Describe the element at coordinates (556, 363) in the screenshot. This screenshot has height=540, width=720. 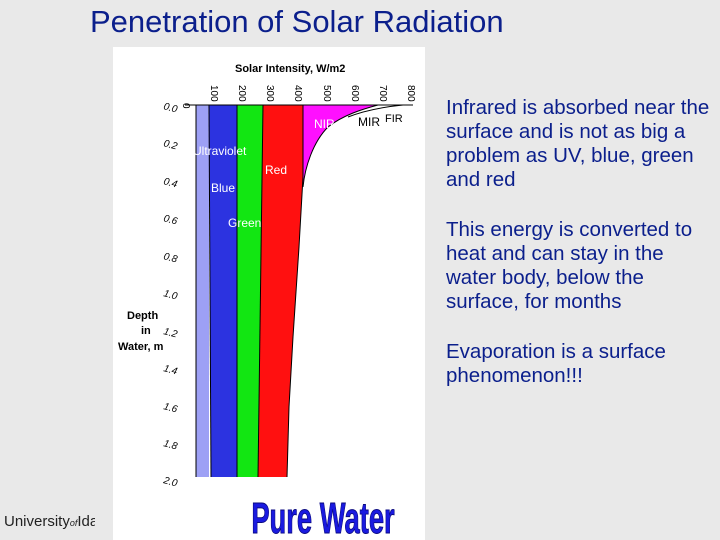
I see `bullet-evaporation: Evaporation is a surface phenomenon!!!` at that location.